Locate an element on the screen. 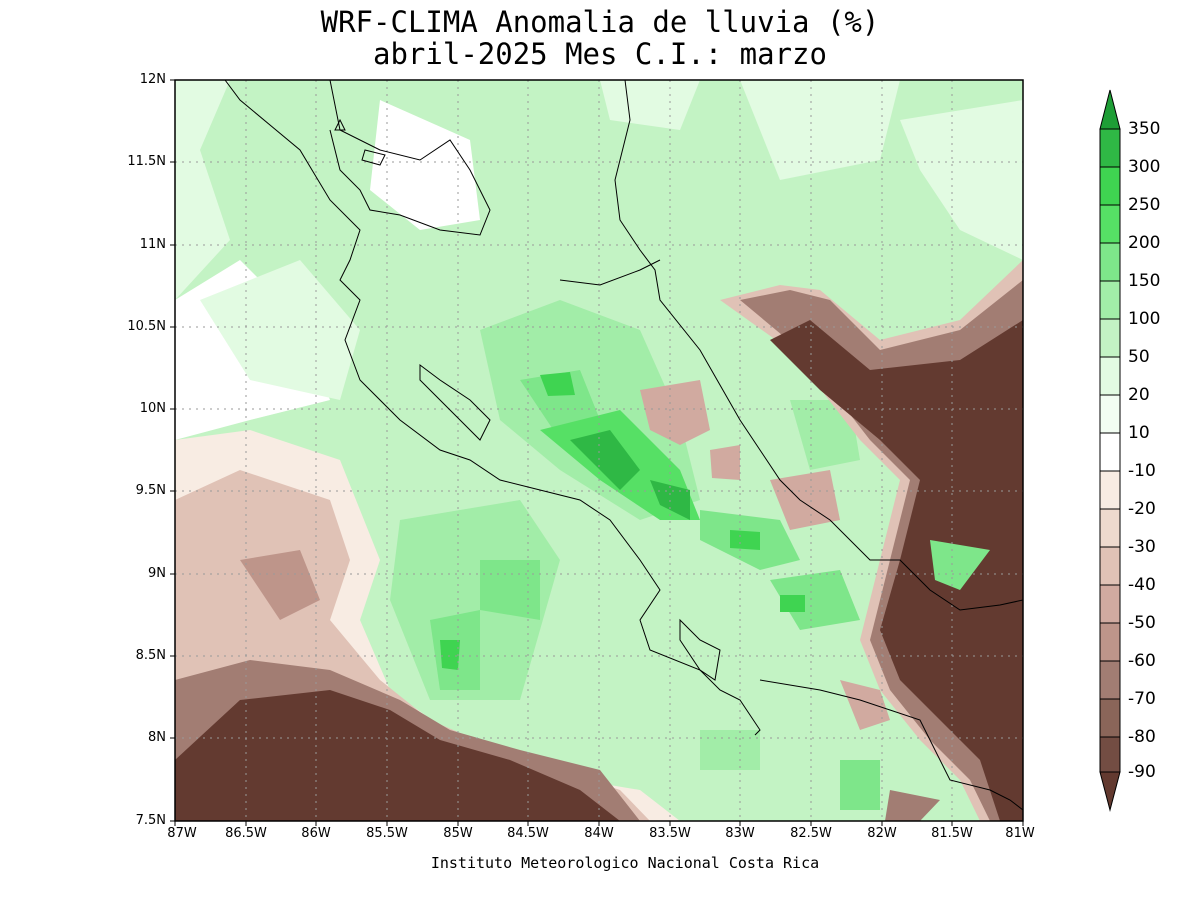  colorbar-bin-minus20 is located at coordinates (1110, 528).